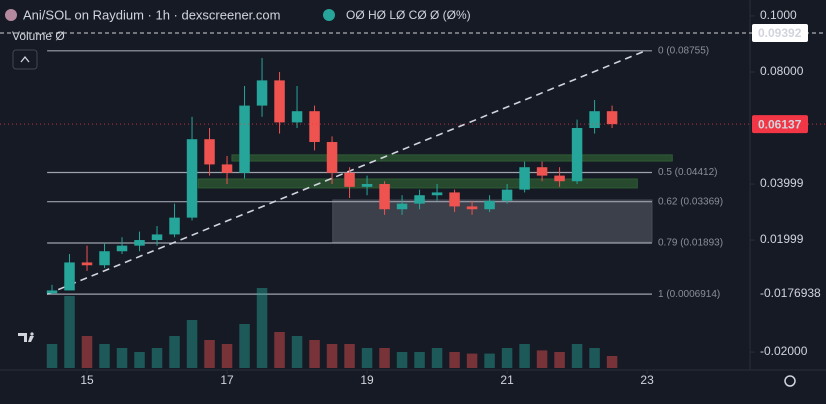 Image resolution: width=826 pixels, height=404 pixels. What do you see at coordinates (782, 239) in the screenshot?
I see `y-tick-label: 0.01999` at bounding box center [782, 239].